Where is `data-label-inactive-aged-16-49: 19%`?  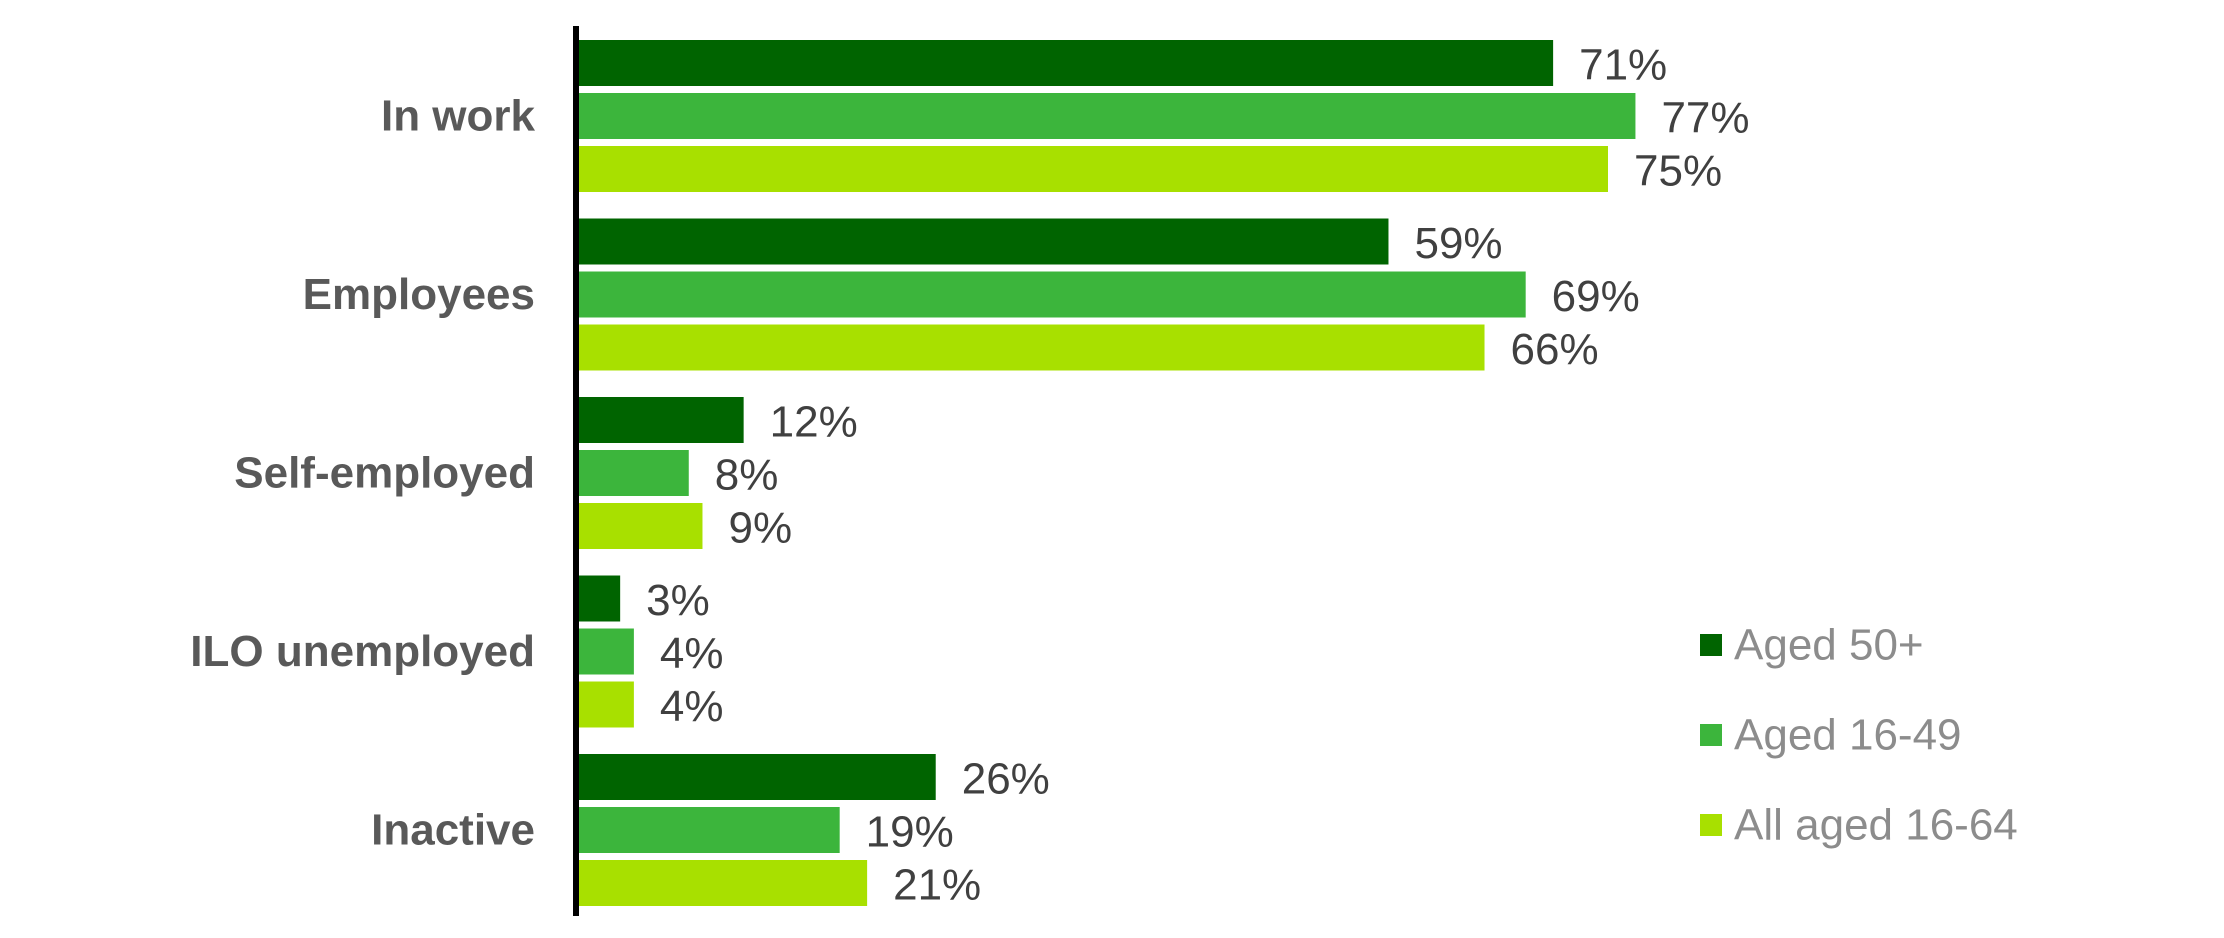 data-label-inactive-aged-16-49: 19% is located at coordinates (910, 832).